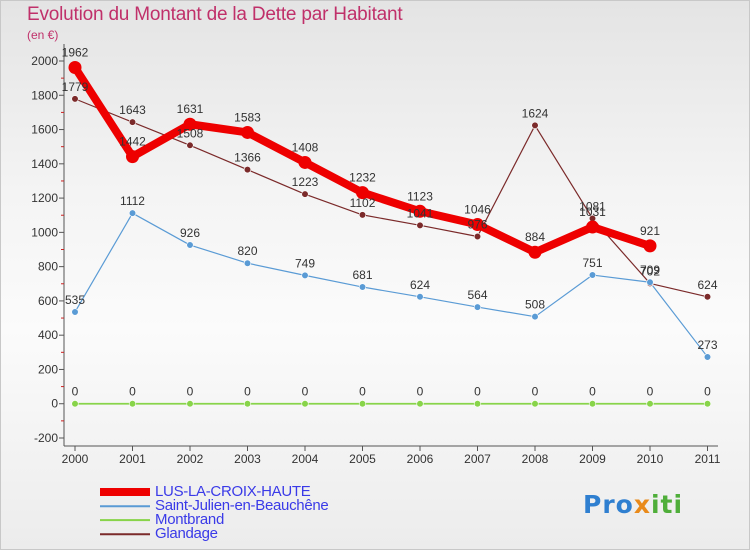 Image resolution: width=750 pixels, height=550 pixels. Describe the element at coordinates (230, 533) in the screenshot. I see `legend-item-glandage: Glandage` at that location.